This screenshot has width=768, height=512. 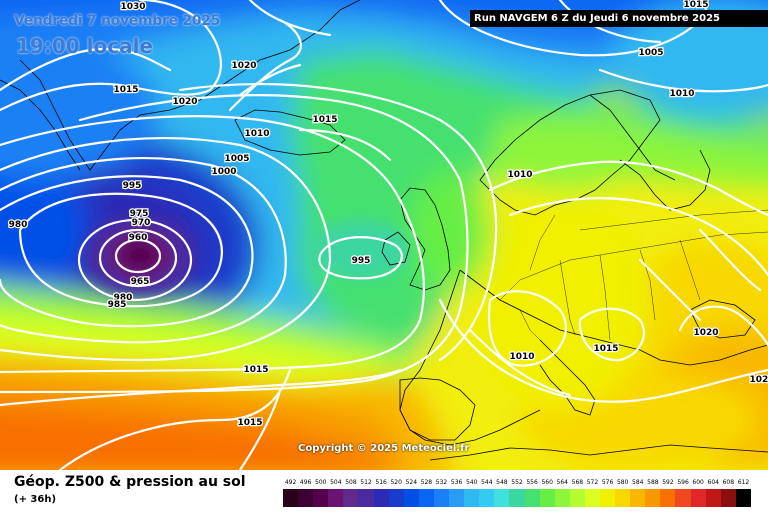 What do you see at coordinates (305, 482) in the screenshot?
I see `scale-value: 496` at bounding box center [305, 482].